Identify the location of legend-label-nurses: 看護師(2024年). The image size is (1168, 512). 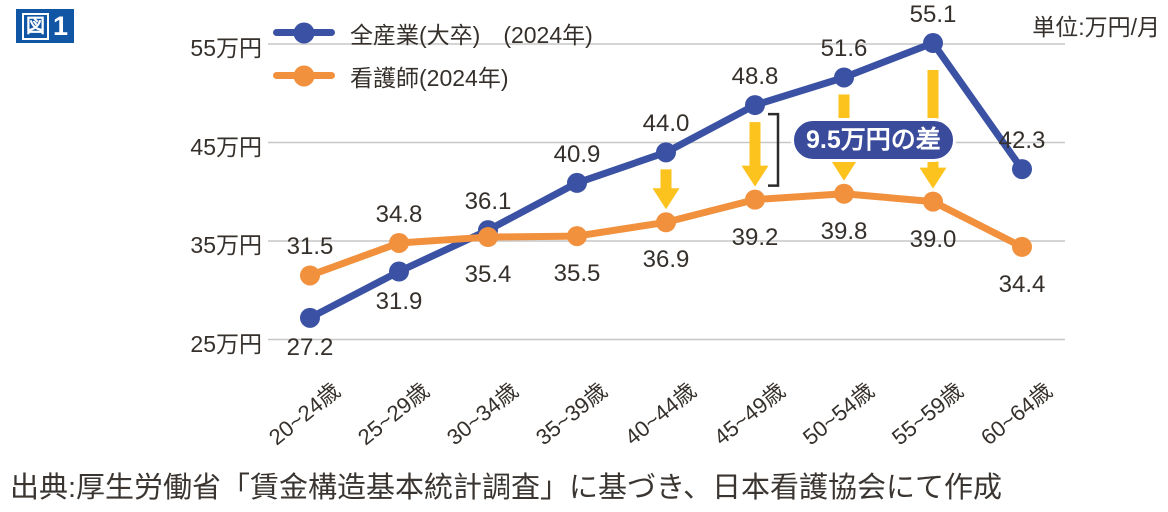
(429, 77).